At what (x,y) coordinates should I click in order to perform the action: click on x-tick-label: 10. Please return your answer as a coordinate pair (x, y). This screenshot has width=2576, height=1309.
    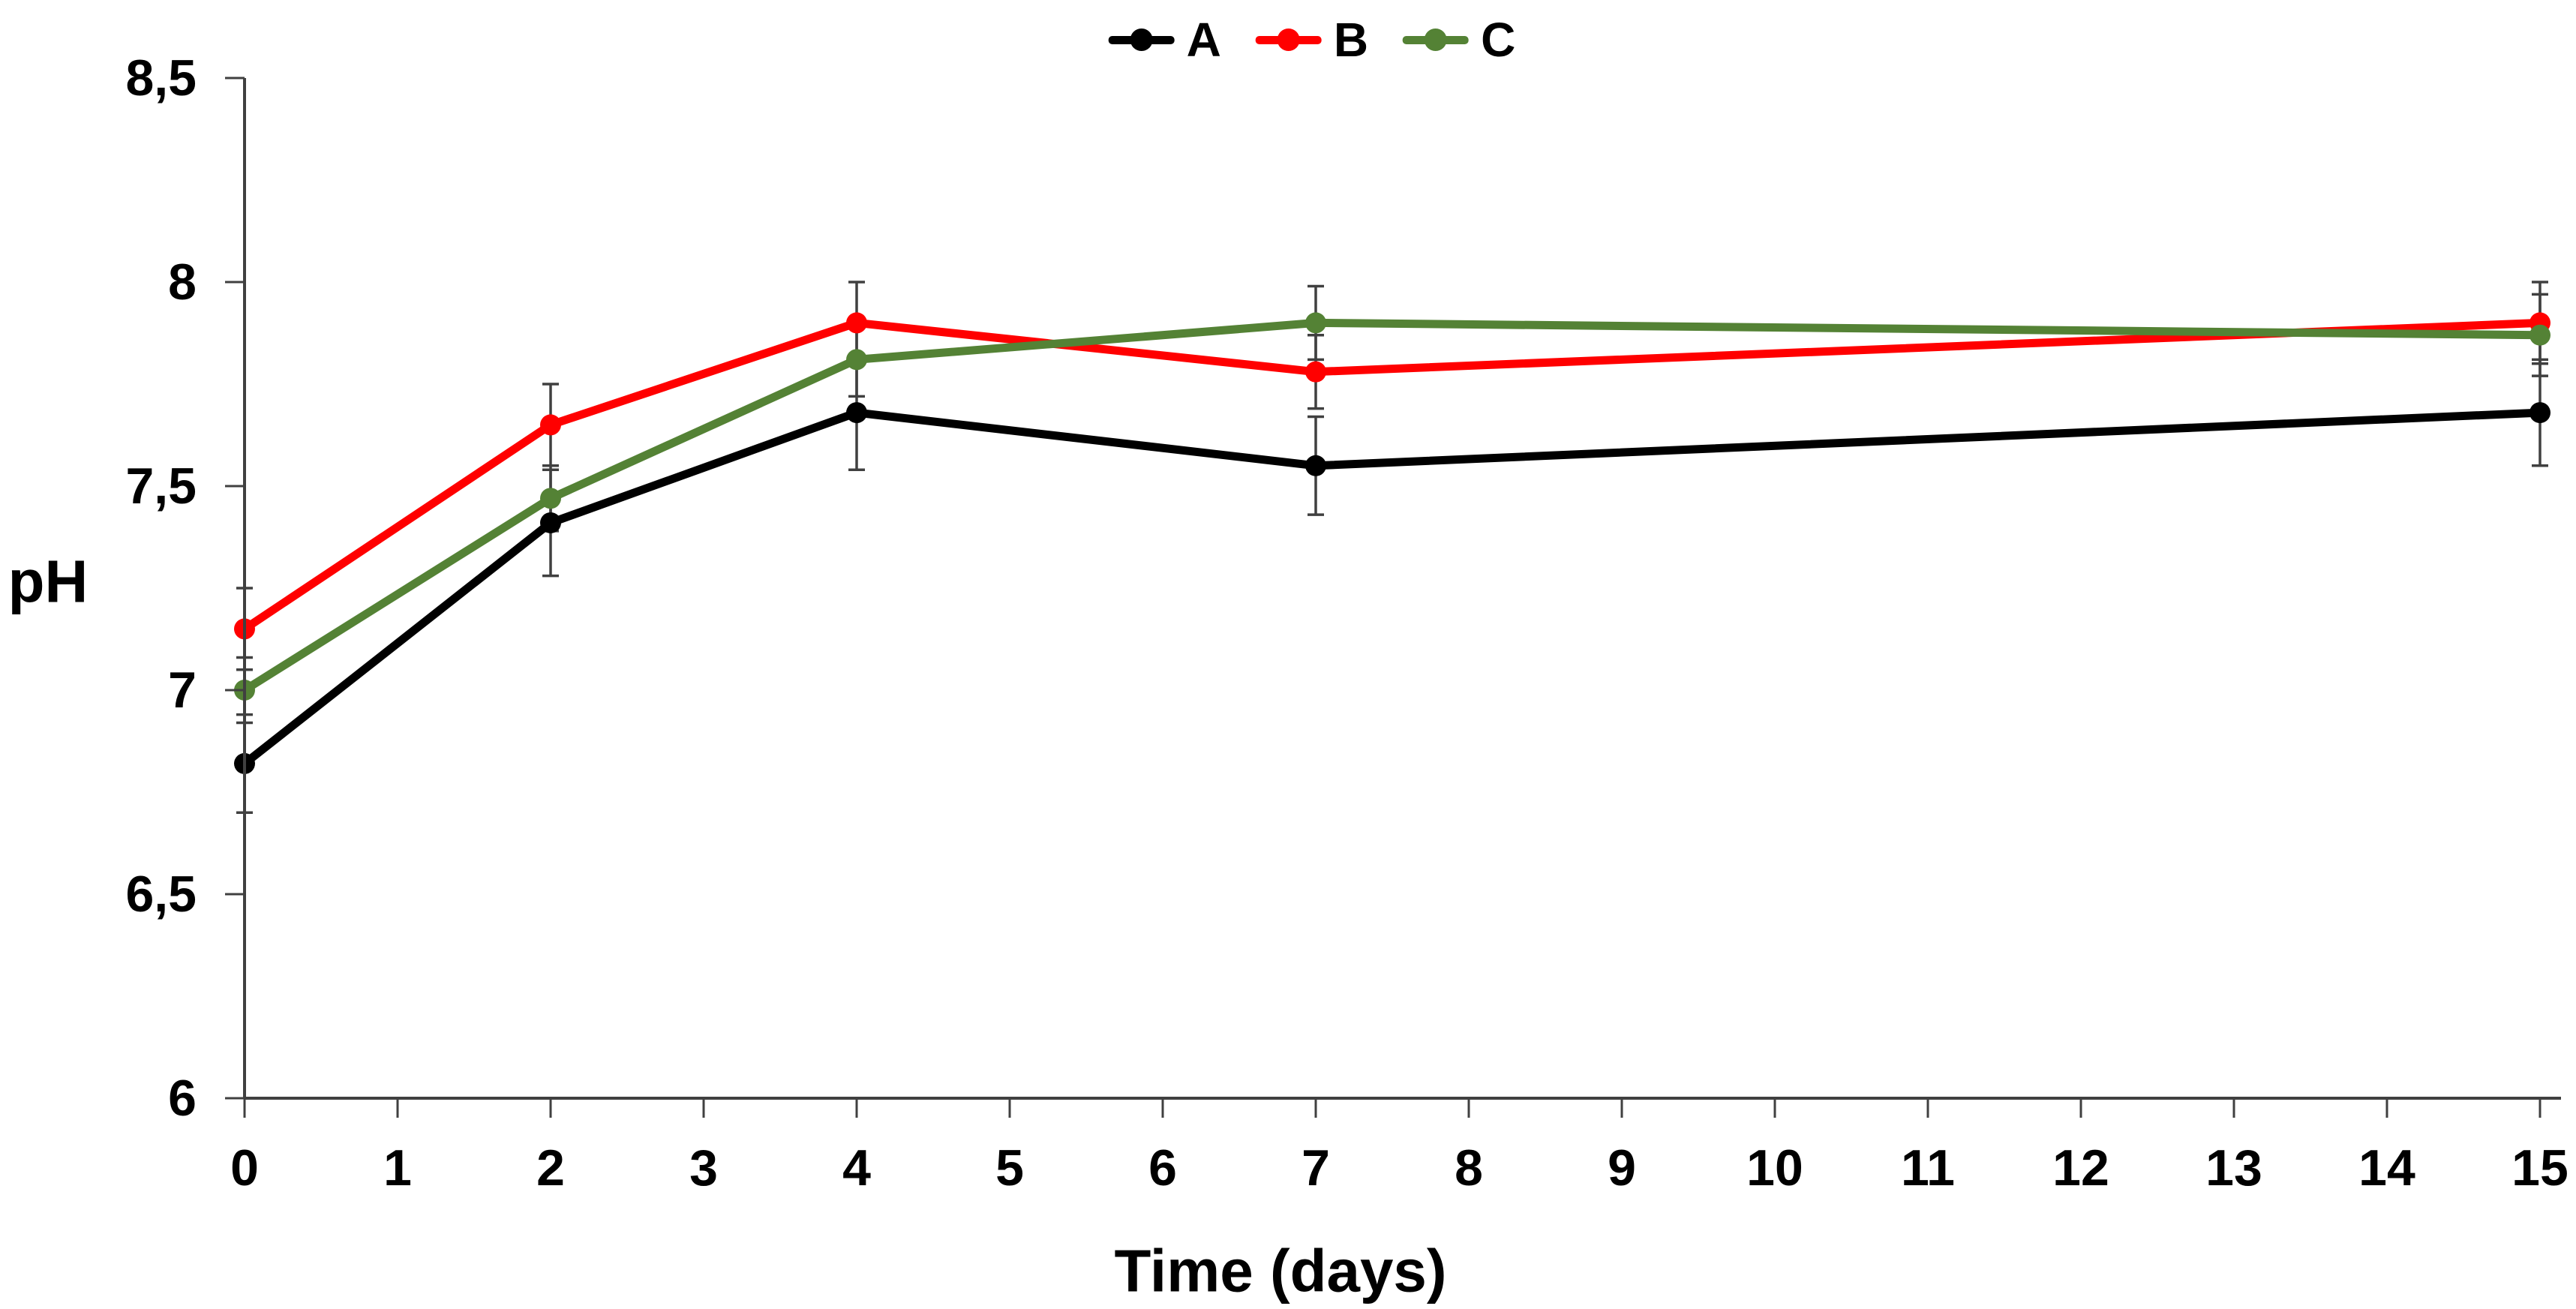
    Looking at the image, I should click on (1774, 1167).